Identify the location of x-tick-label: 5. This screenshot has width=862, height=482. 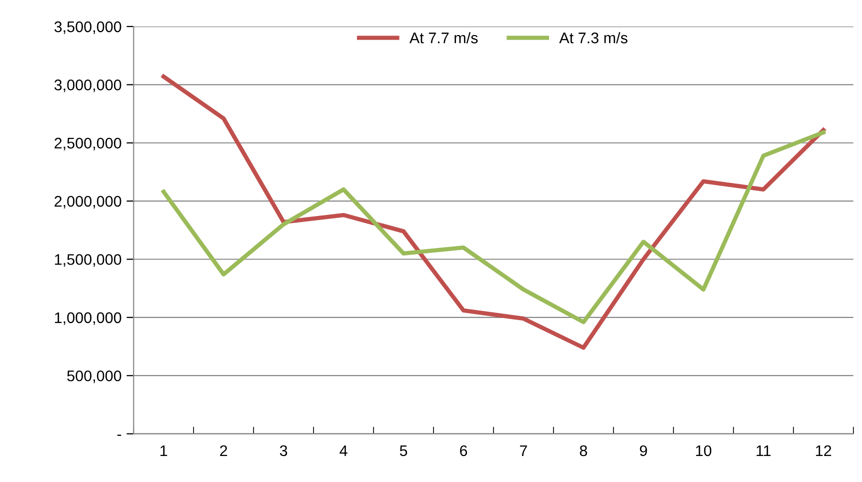
(404, 450).